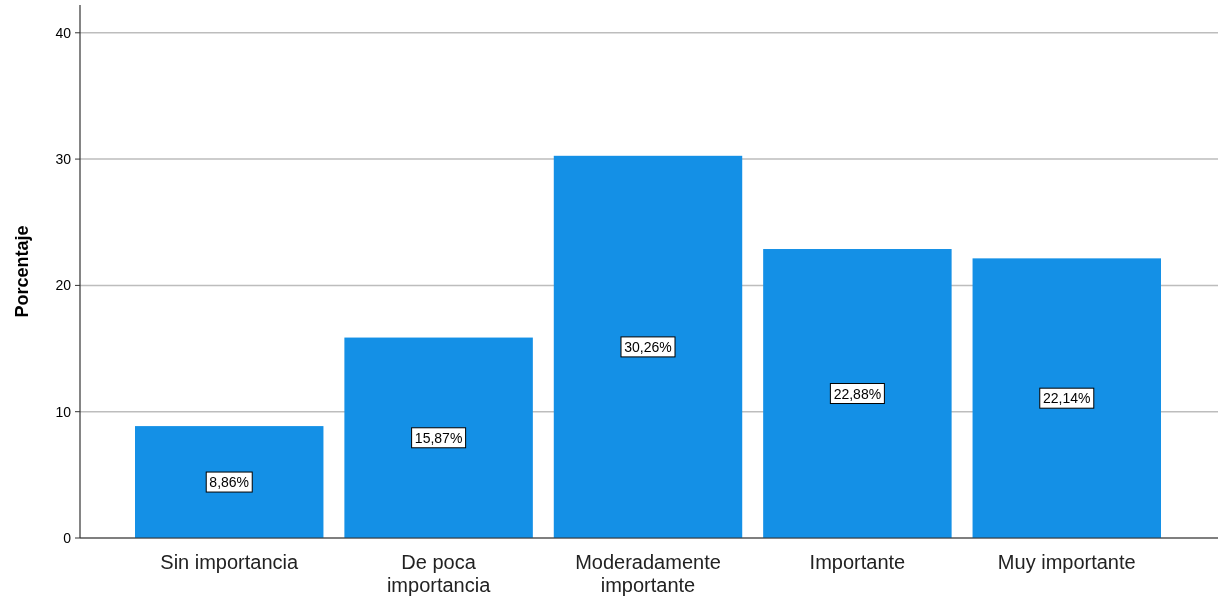 This screenshot has width=1221, height=600. I want to click on y-tick-label: 20, so click(63, 285).